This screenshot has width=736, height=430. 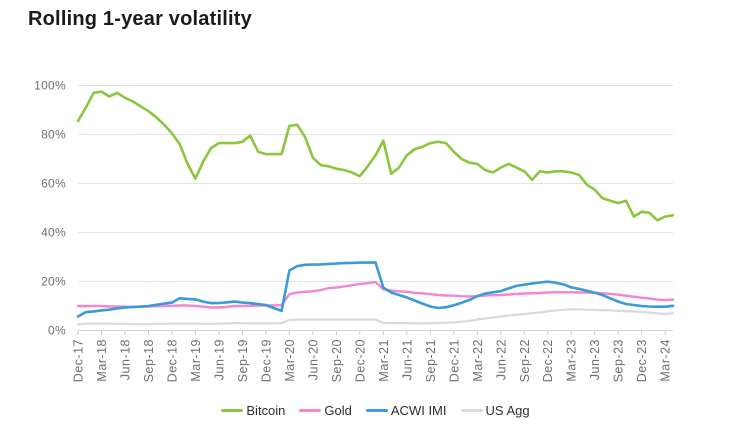 I want to click on x-axis-tick-label: Jun-22, so click(x=501, y=359).